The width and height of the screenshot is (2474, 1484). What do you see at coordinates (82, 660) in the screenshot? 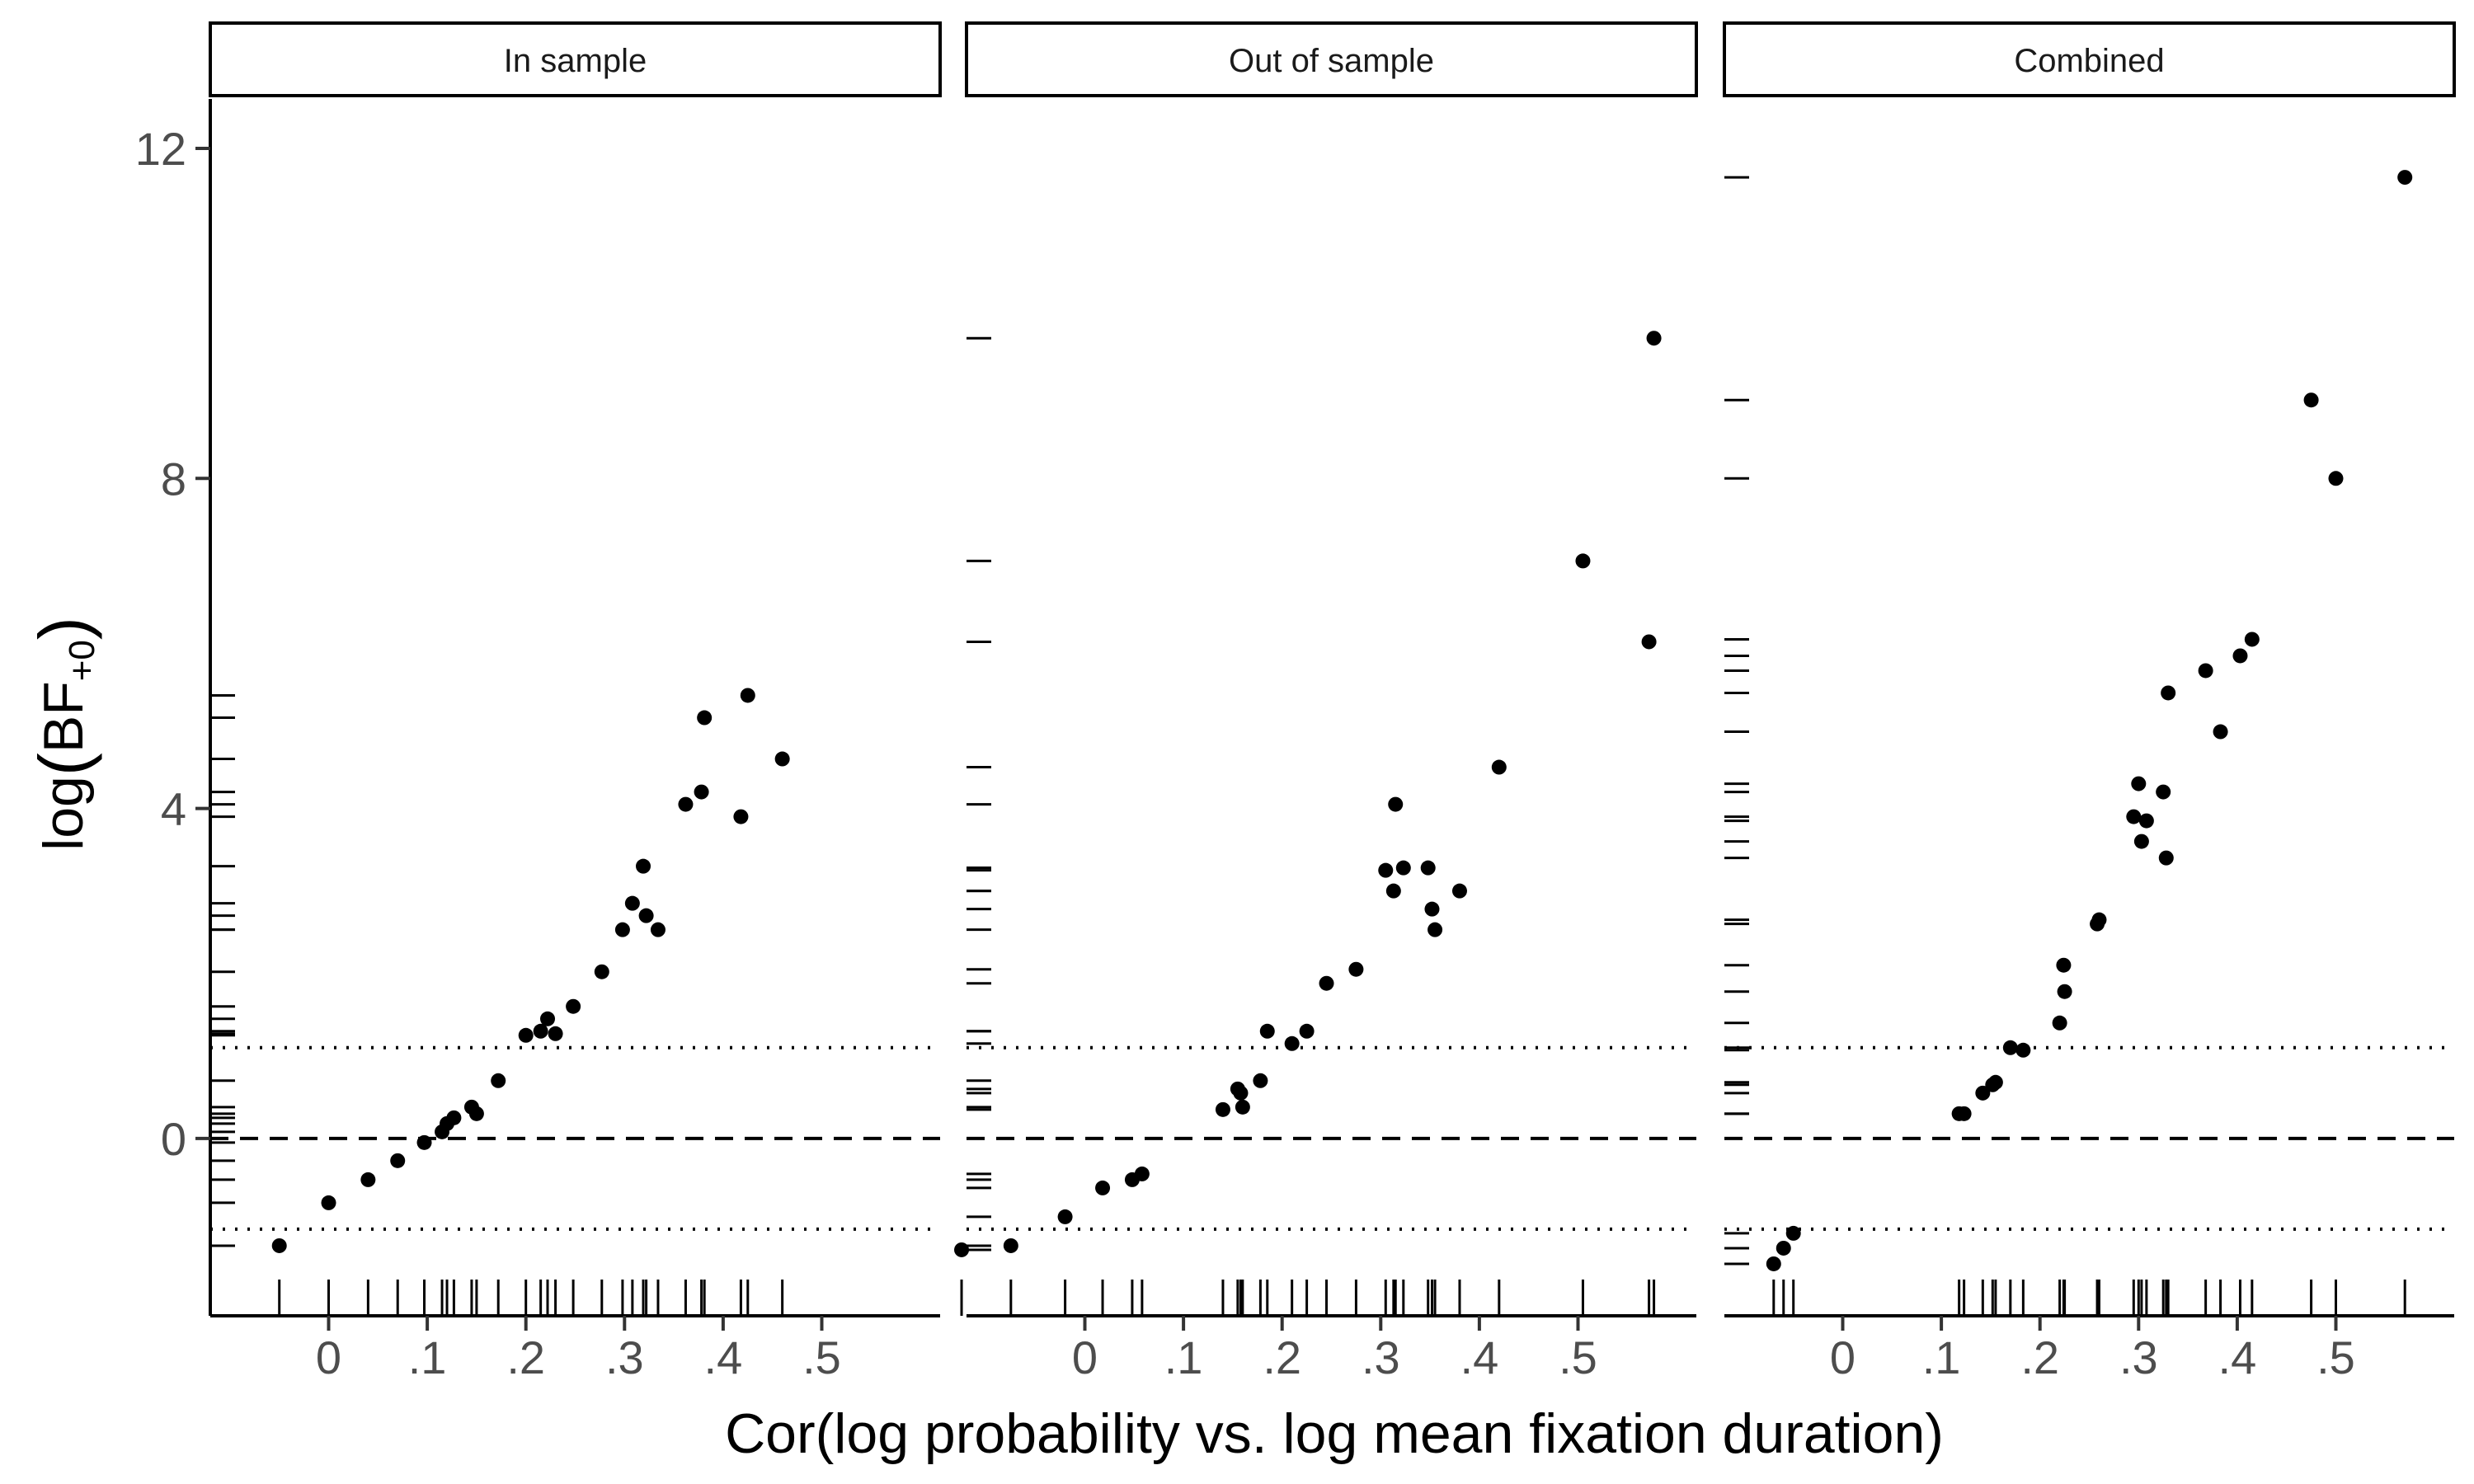
I see `y-axis-title-subscript: +0` at bounding box center [82, 660].